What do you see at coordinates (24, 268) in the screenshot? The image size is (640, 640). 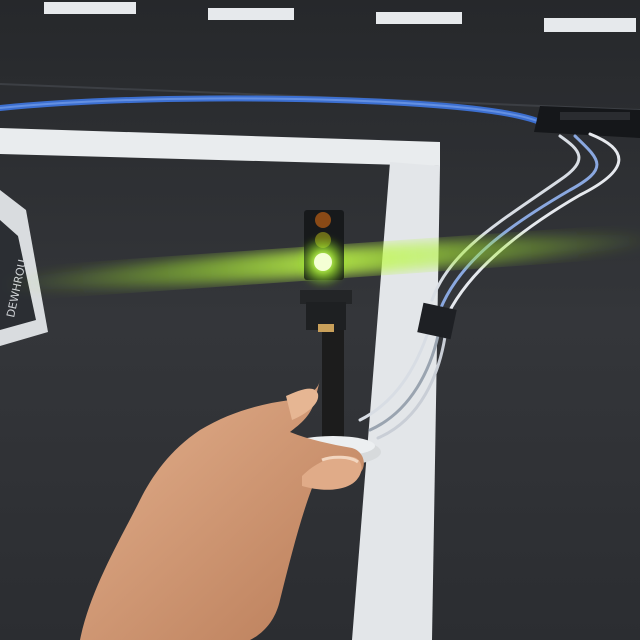 I see `sign-card: DEWHROU` at bounding box center [24, 268].